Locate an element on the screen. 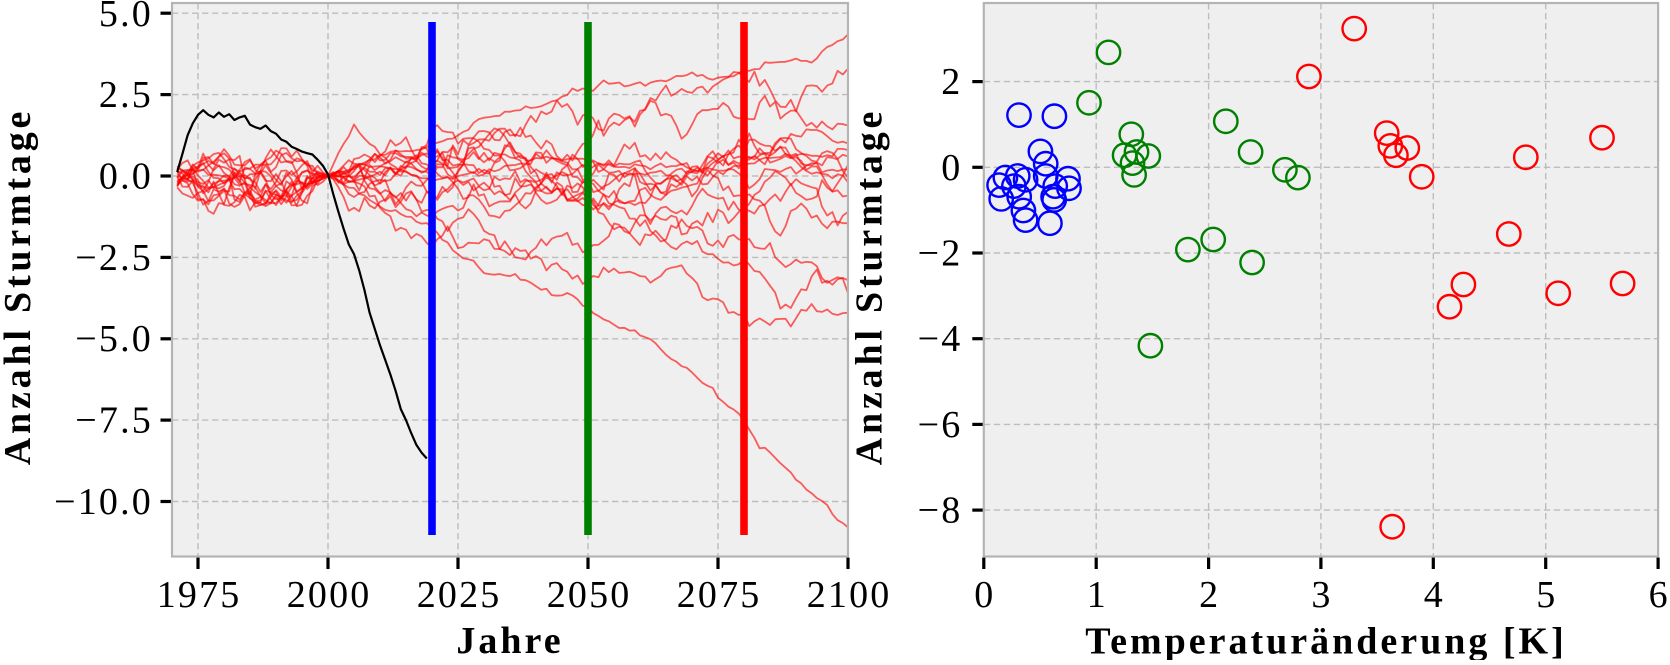  svg-text: −7.5 is located at coordinates (114, 421).